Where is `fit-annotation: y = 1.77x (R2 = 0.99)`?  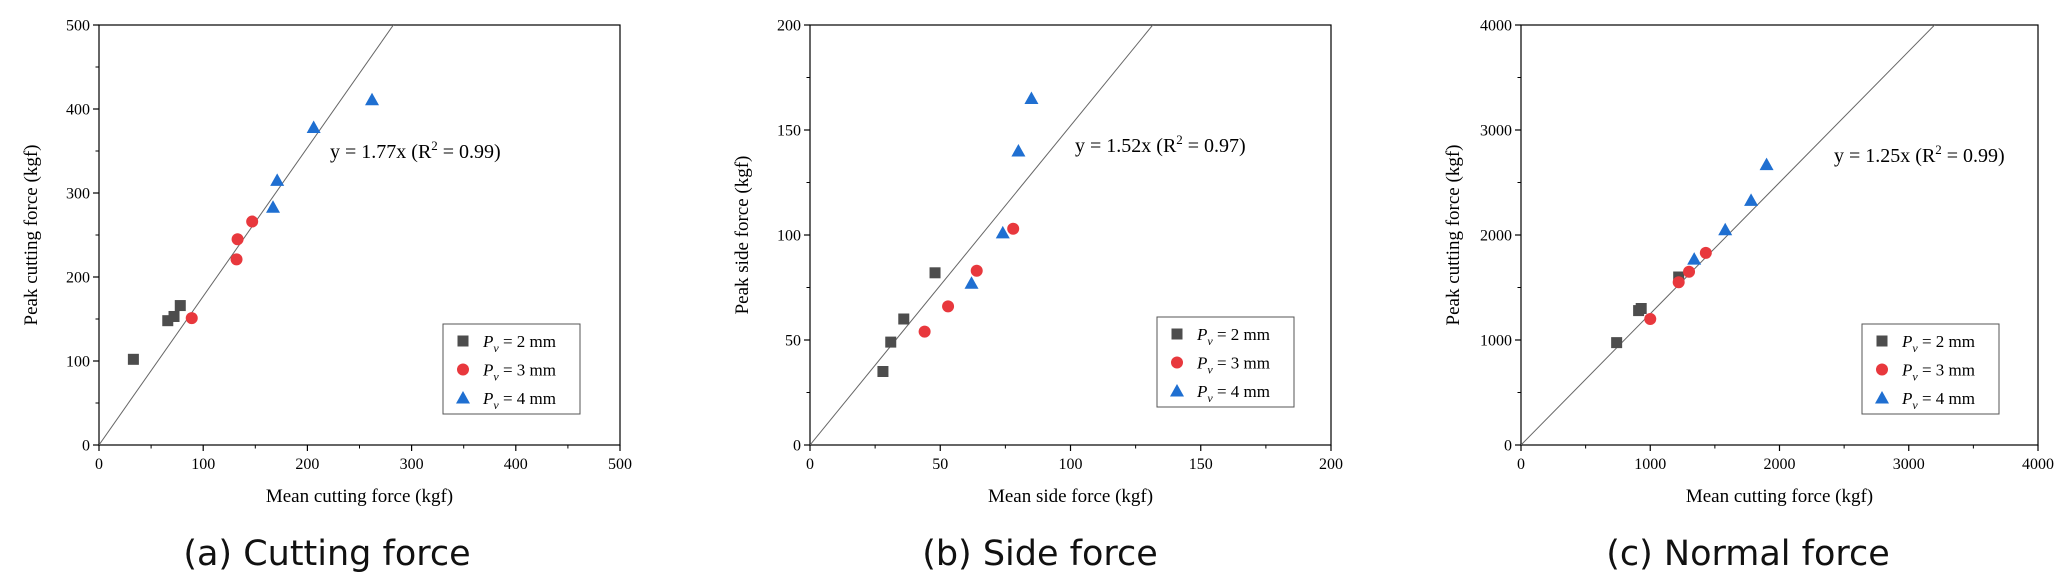
fit-annotation: y = 1.77x (R2 = 0.99) is located at coordinates (415, 150).